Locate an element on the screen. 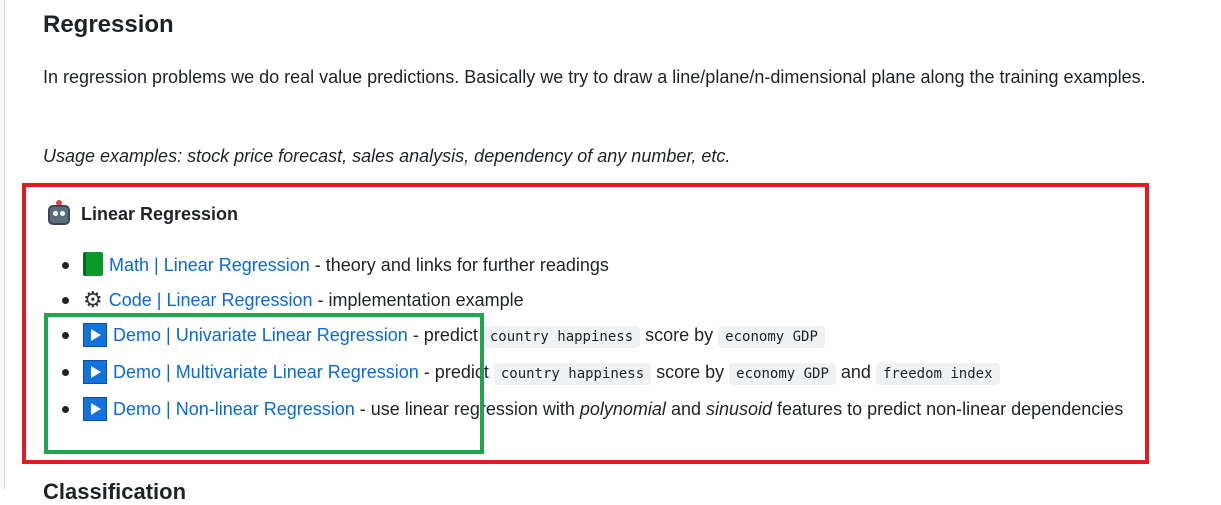 Image resolution: width=1221 pixels, height=505 pixels. robot-icon is located at coordinates (59, 214).